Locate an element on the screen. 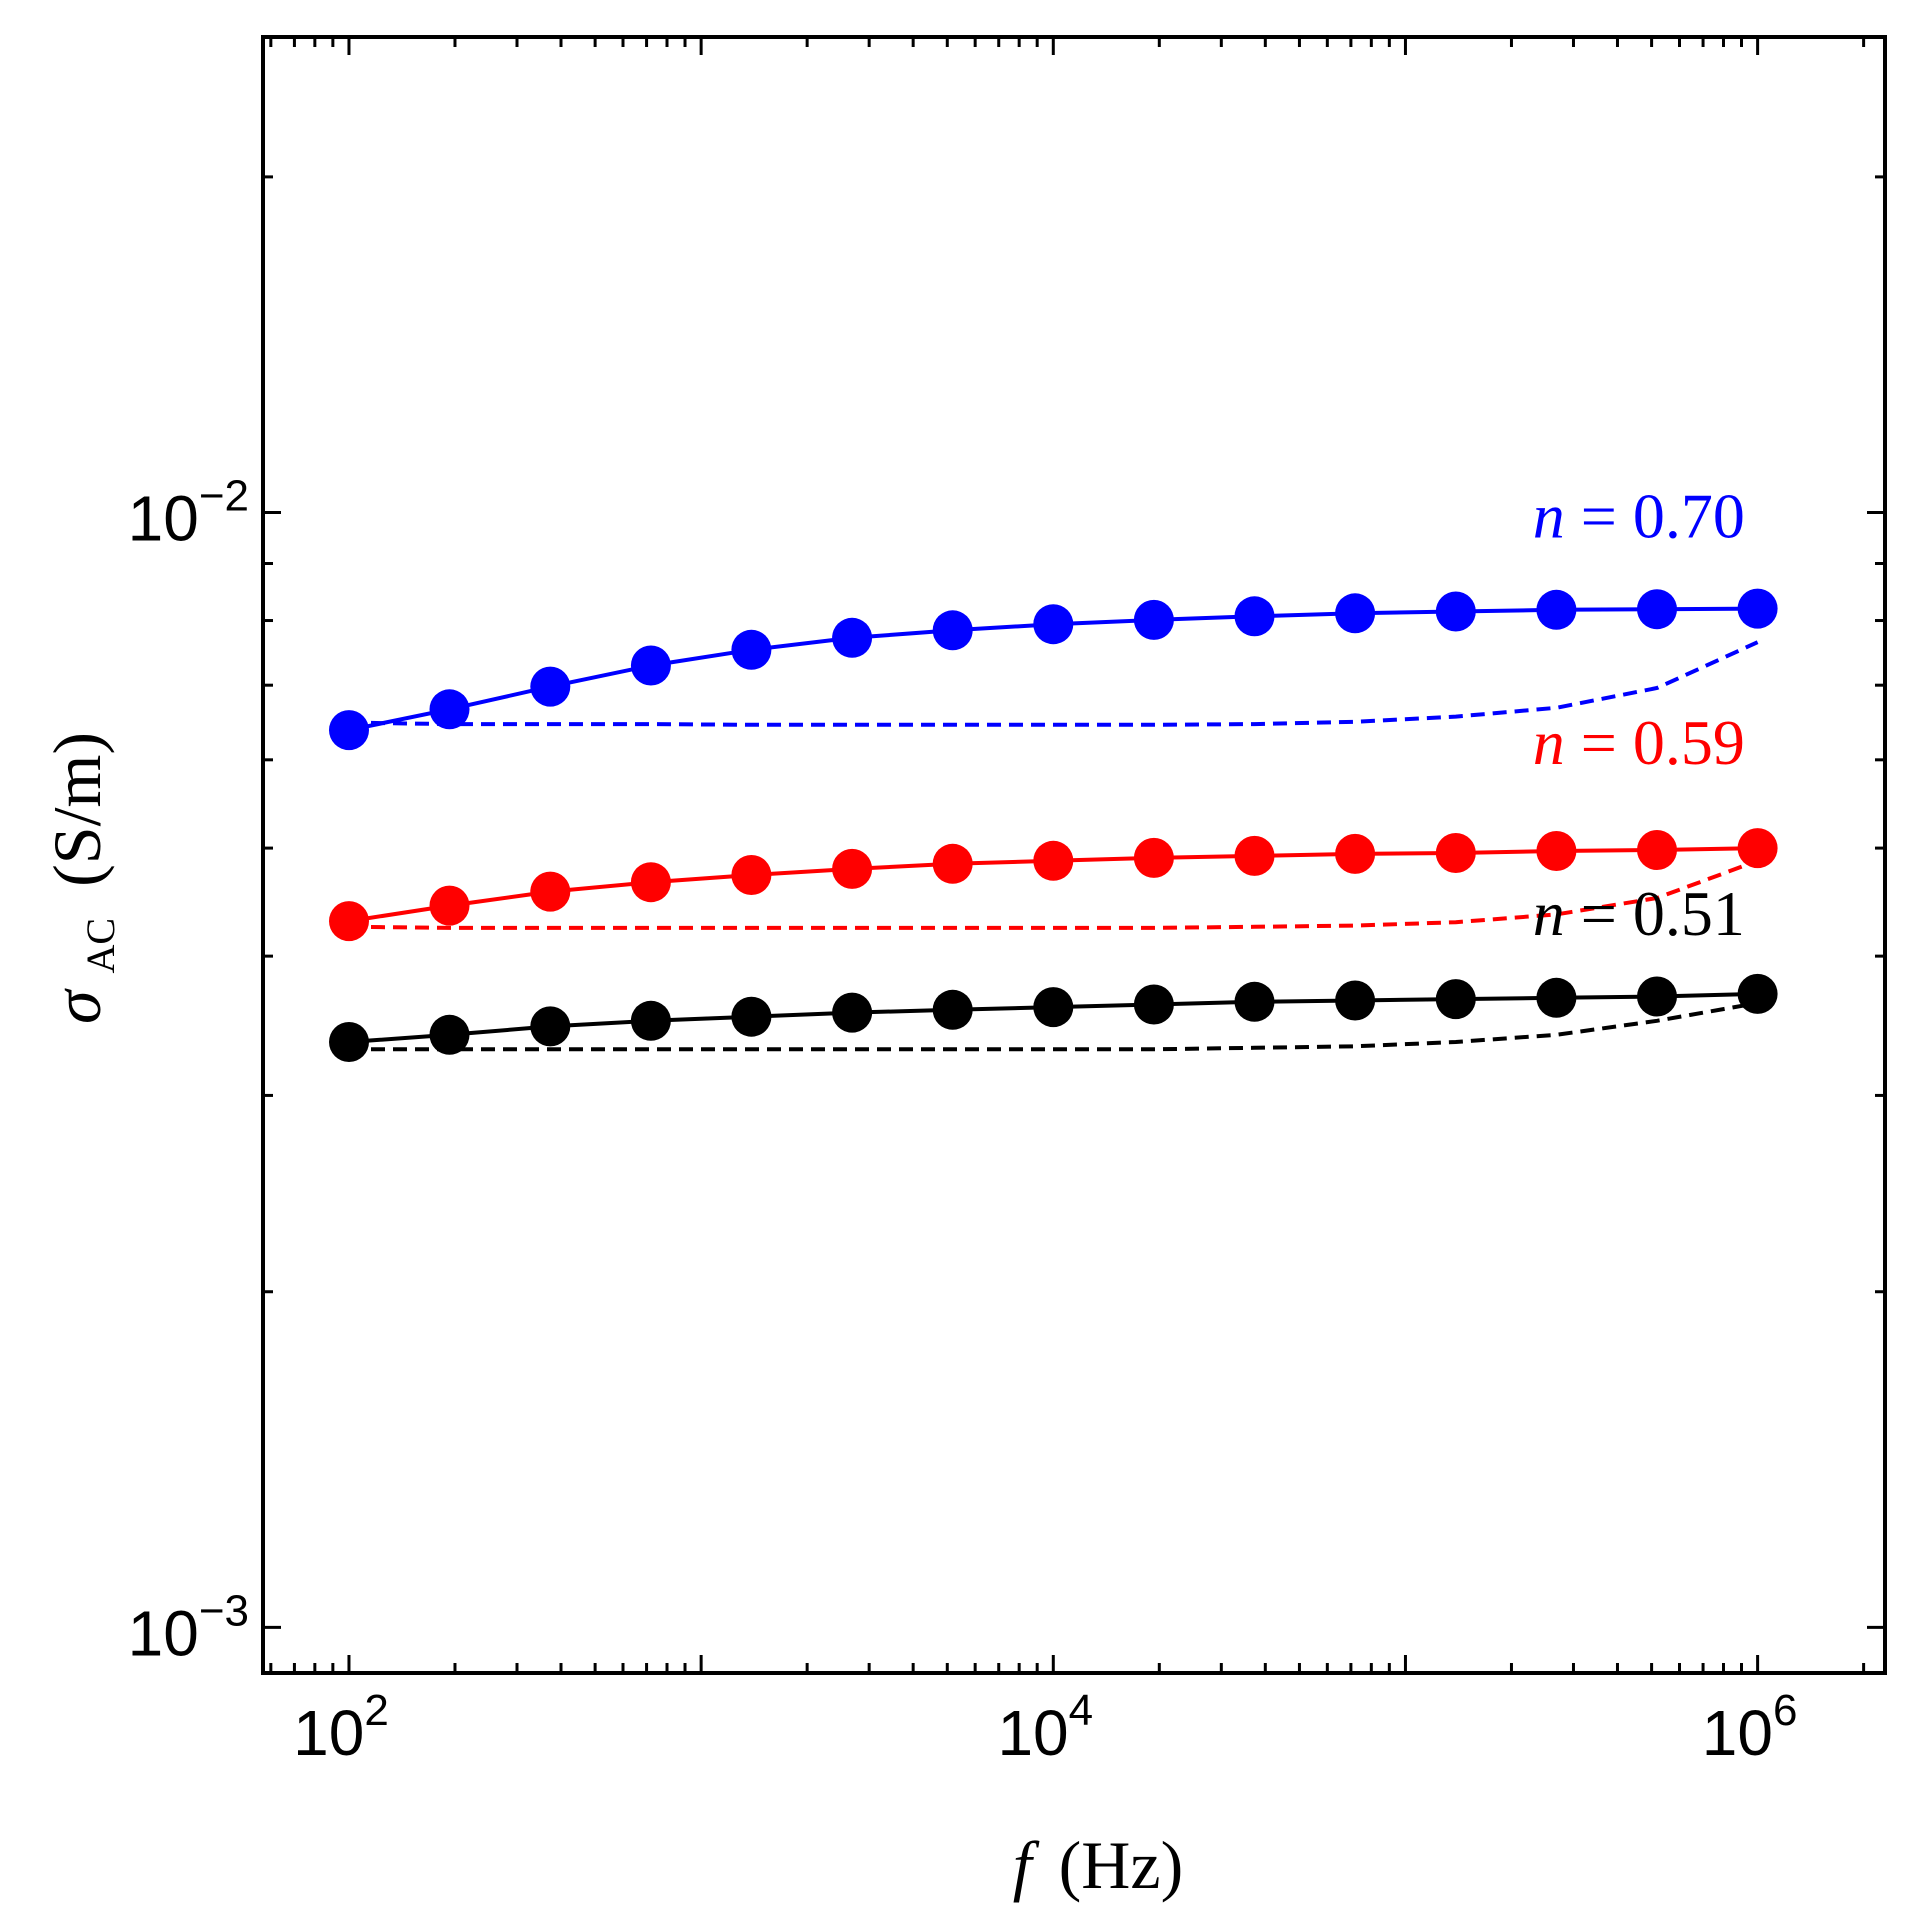 This screenshot has height=1908, width=1911. x-tick-label-exp: 4 is located at coordinates (1081, 1710).